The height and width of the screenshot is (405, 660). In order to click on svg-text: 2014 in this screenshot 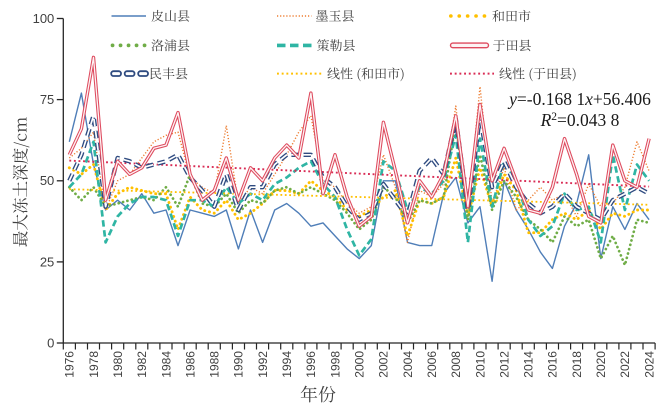, I will do `click(529, 364)`.